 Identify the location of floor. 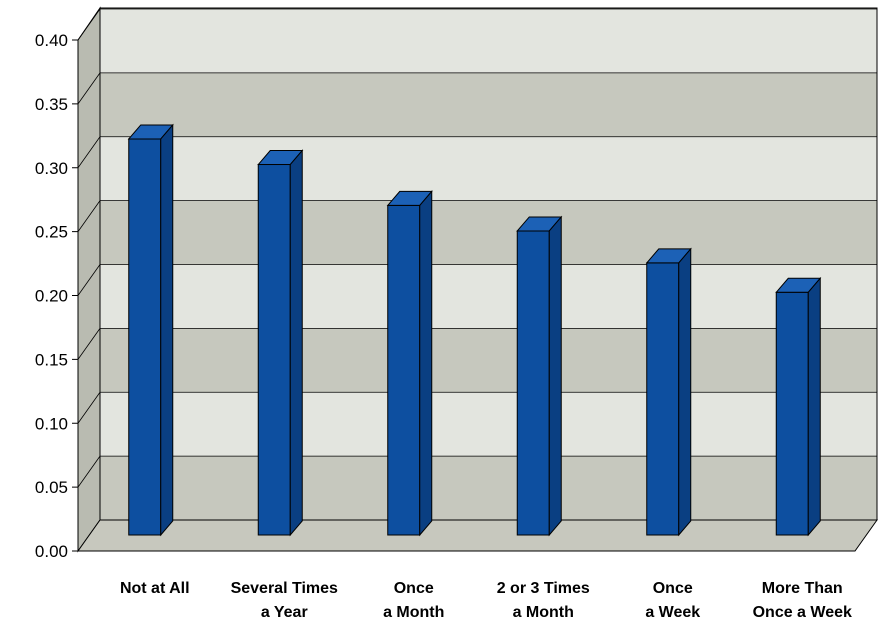
(477, 535).